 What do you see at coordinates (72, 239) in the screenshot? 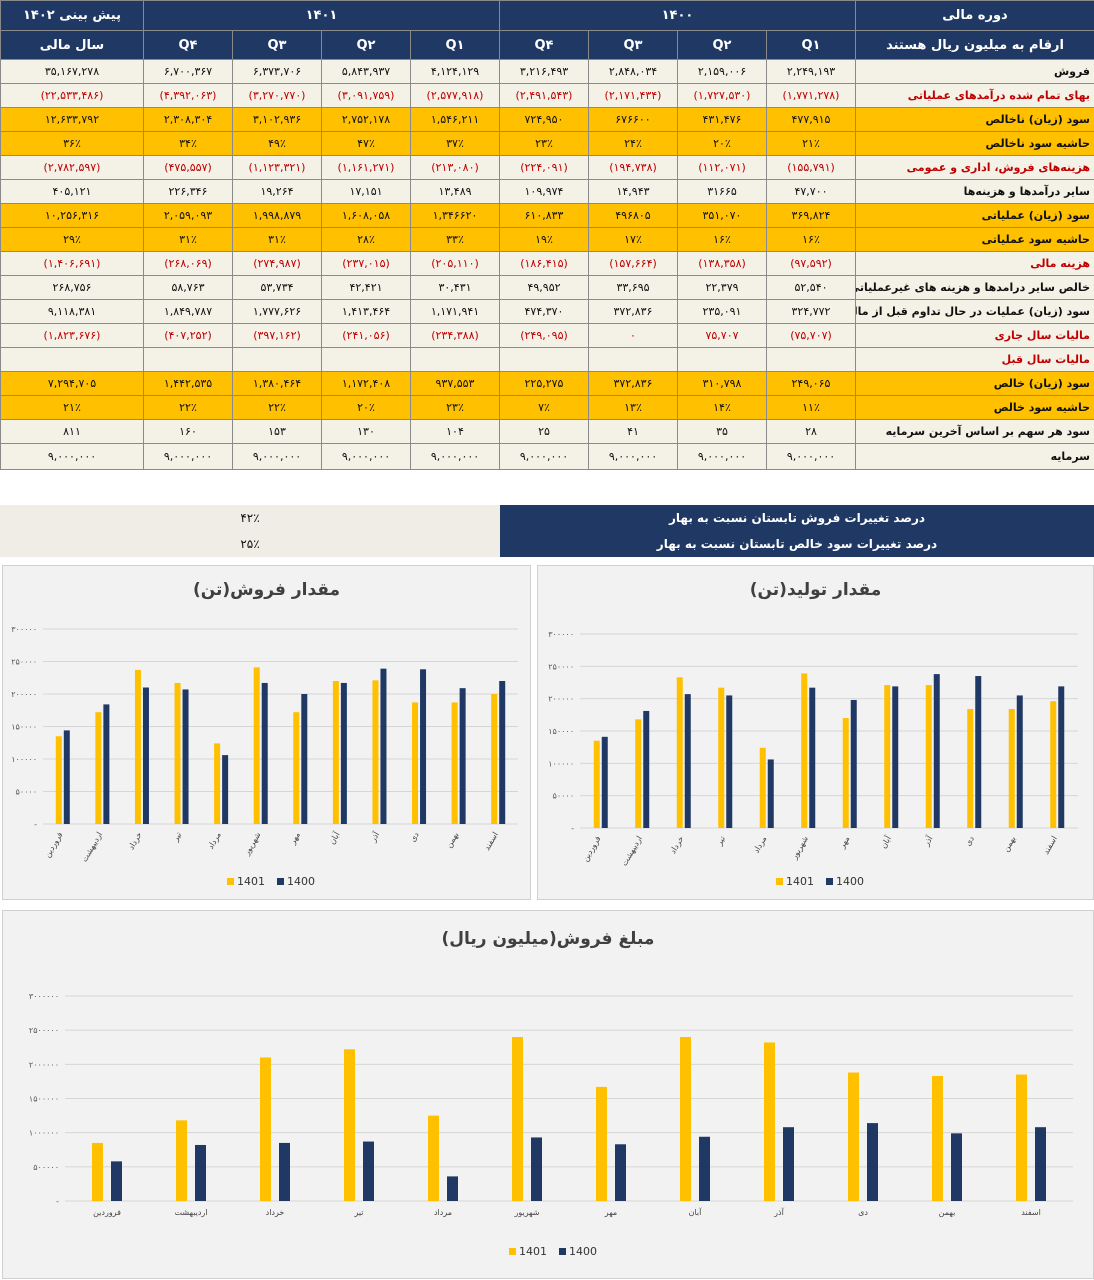
I see `table-cell: ۲۹٪` at bounding box center [72, 239].